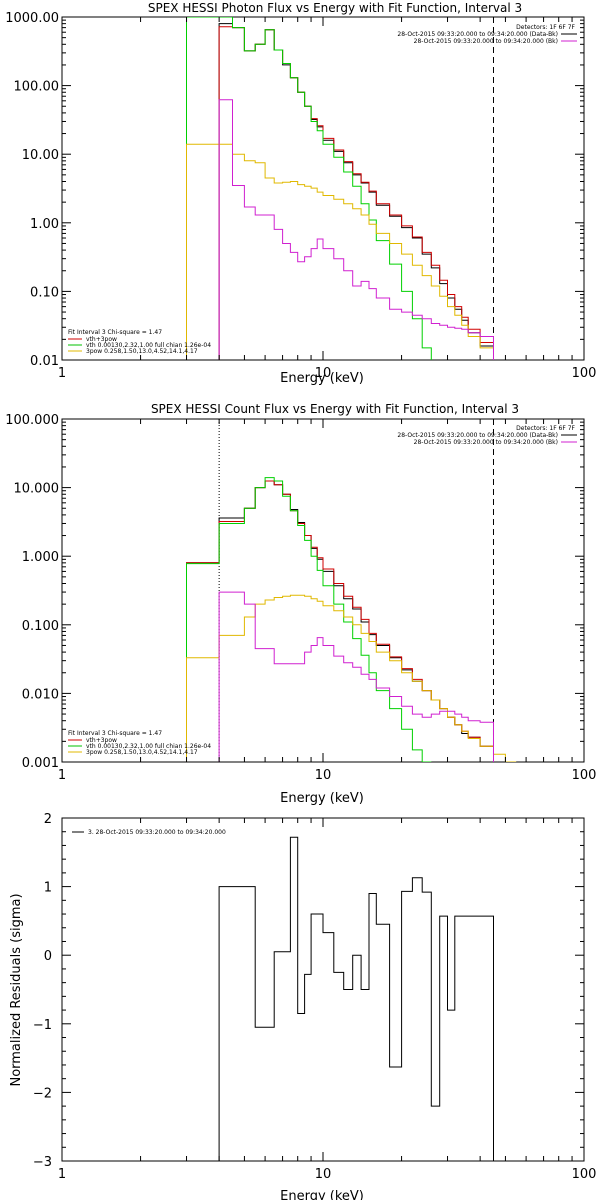 This screenshot has width=600, height=1200. What do you see at coordinates (44, 361) in the screenshot?
I see `y-tick-label: 0.01` at bounding box center [44, 361].